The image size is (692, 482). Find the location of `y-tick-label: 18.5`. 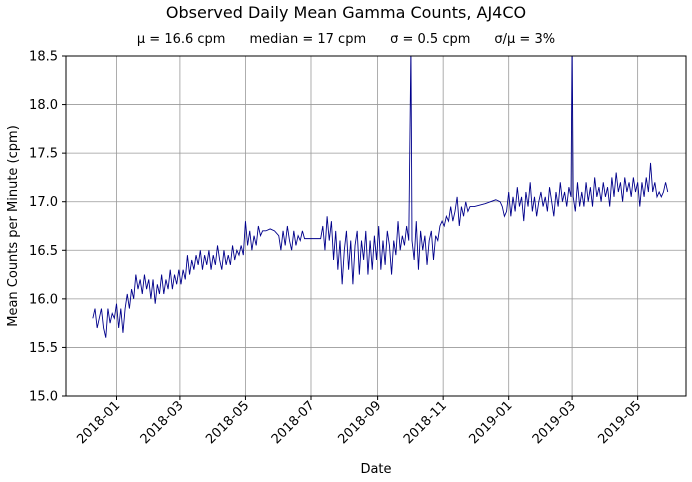

y-tick-label: 18.5 is located at coordinates (43, 57).